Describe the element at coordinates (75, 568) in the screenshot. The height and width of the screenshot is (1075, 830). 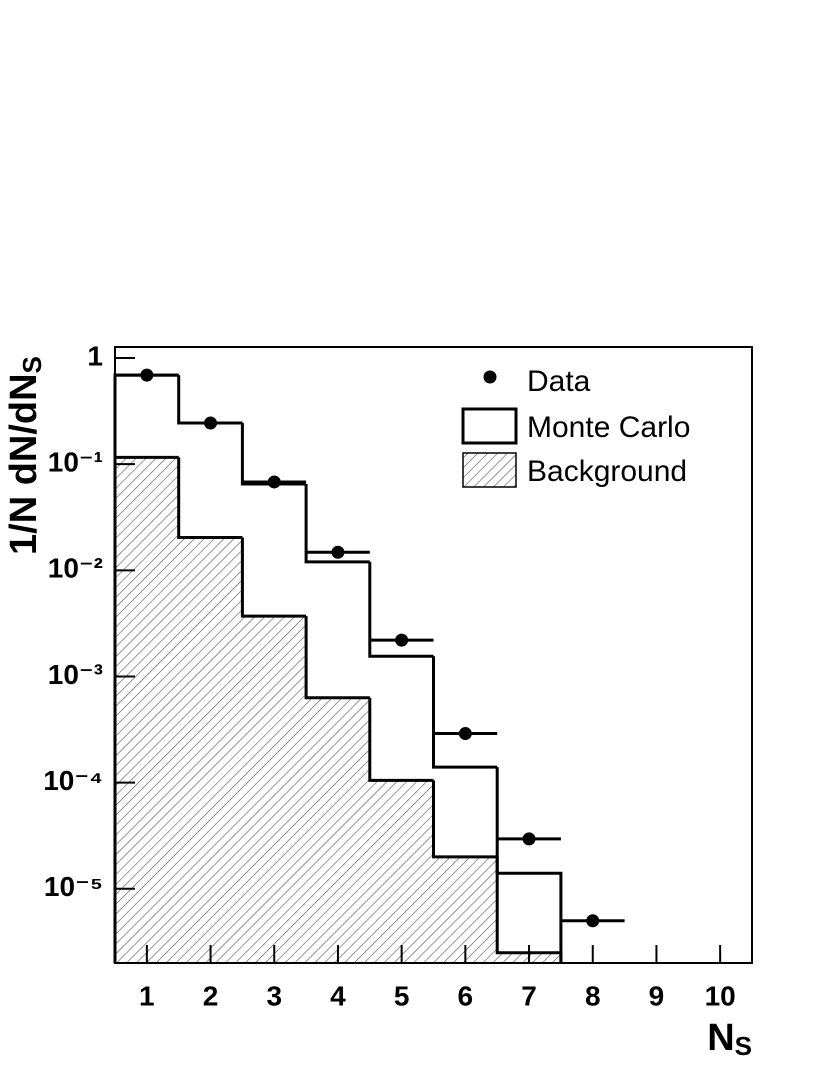
I see `y-tick-label: 10⁻²` at that location.